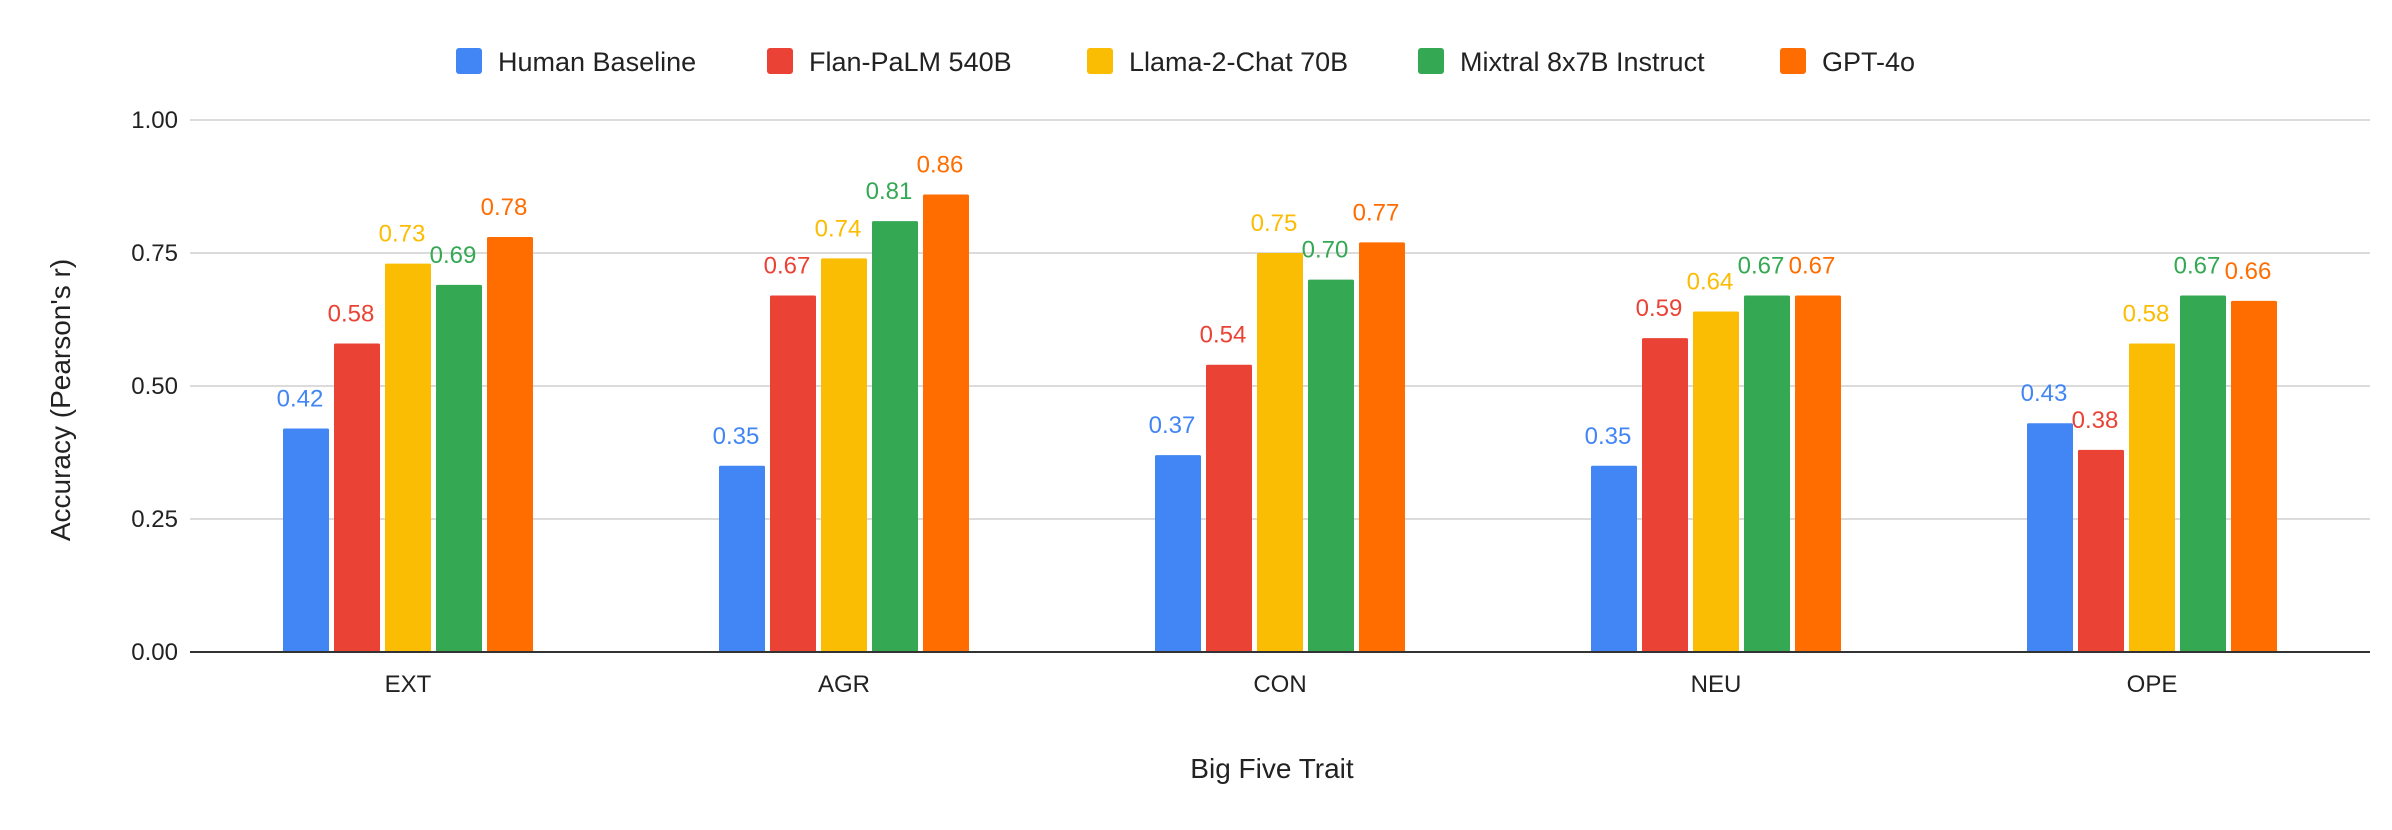 This screenshot has height=830, width=2392. What do you see at coordinates (2044, 393) in the screenshot?
I see `data-label-ope-series-0: 0.43` at bounding box center [2044, 393].